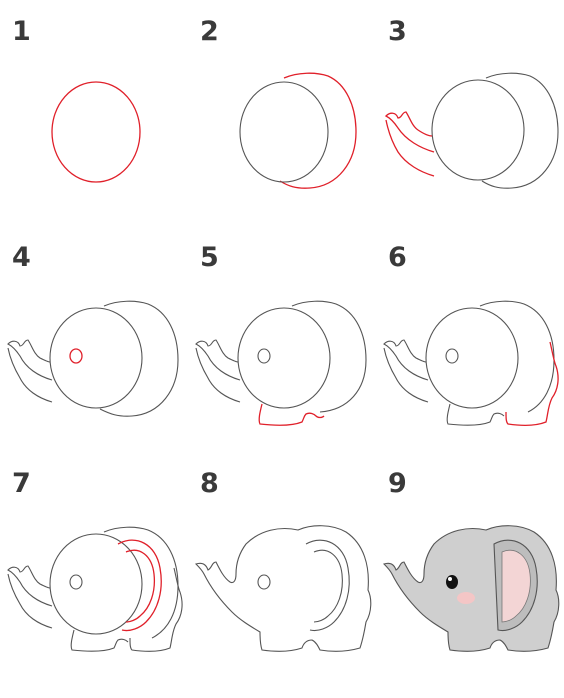 The image size is (564, 698). I want to click on elephant-outline, so click(283, 588).